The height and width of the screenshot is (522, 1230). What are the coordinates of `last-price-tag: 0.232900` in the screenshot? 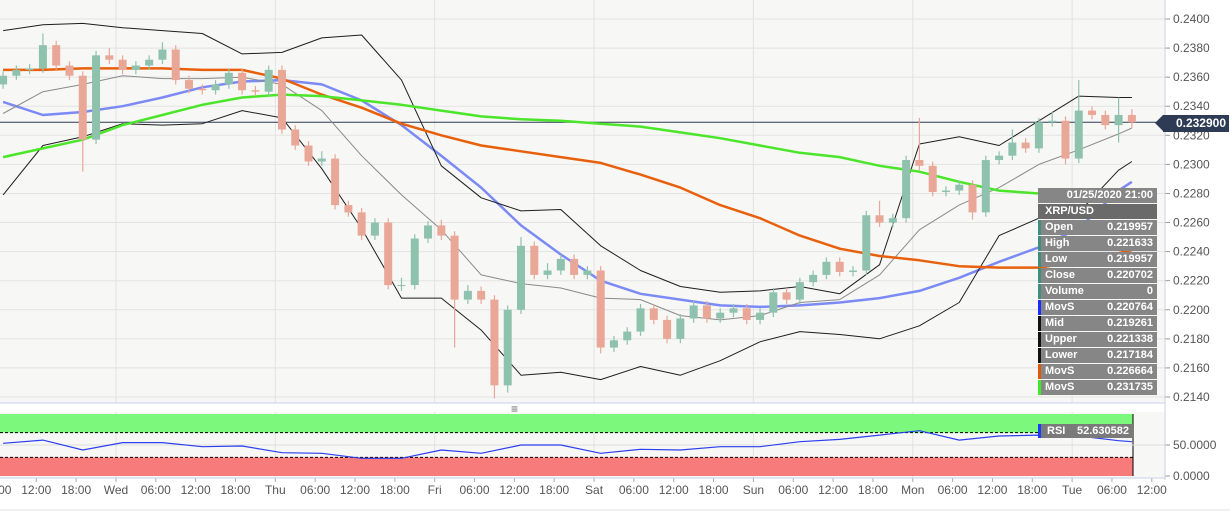 It's located at (1192, 123).